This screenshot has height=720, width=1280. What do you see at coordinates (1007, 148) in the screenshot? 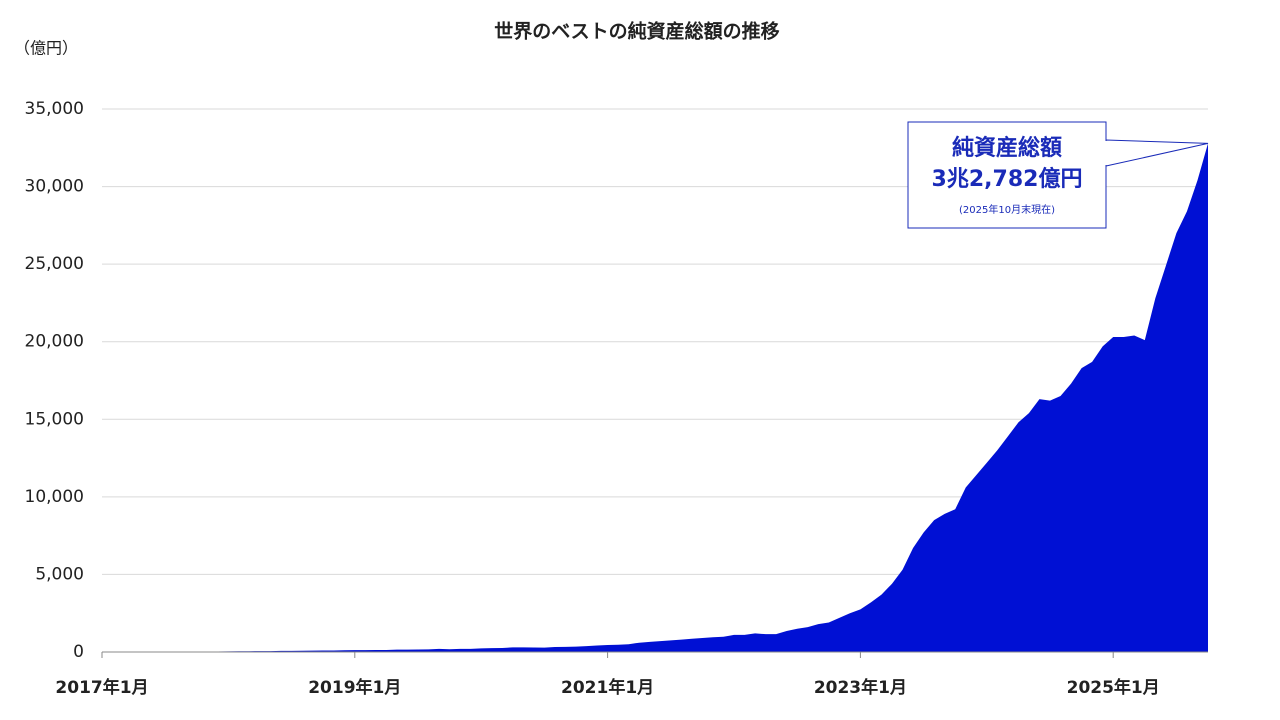
I see `annotation-title: 純資産総額` at bounding box center [1007, 148].